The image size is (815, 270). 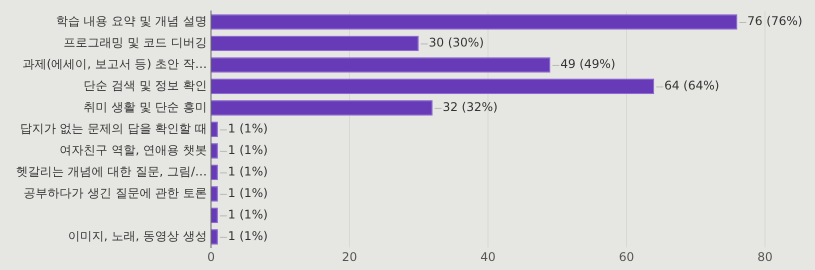 What do you see at coordinates (131, 21) in the screenshot?
I see `y-tick-label: 학습 내용 요약 및 개념 설명` at bounding box center [131, 21].